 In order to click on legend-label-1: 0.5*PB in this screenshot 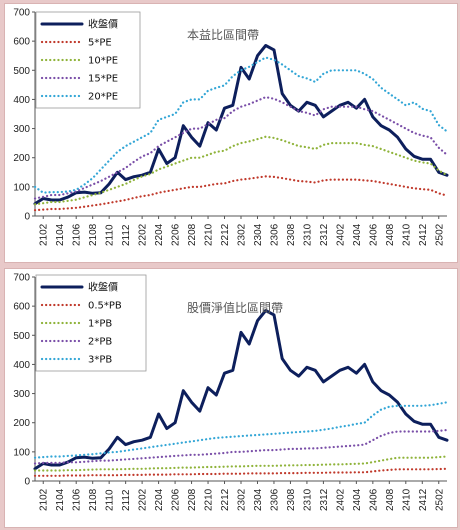, I will do `click(105, 306)`.